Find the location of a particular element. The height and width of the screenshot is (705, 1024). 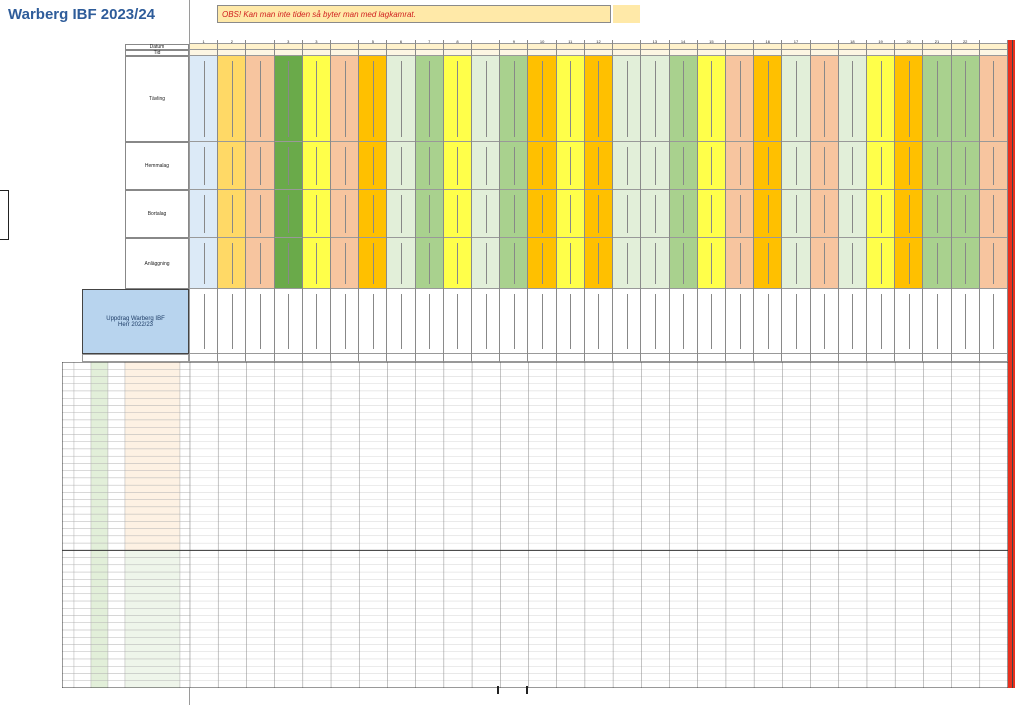

match-number: 10 is located at coordinates (542, 42).